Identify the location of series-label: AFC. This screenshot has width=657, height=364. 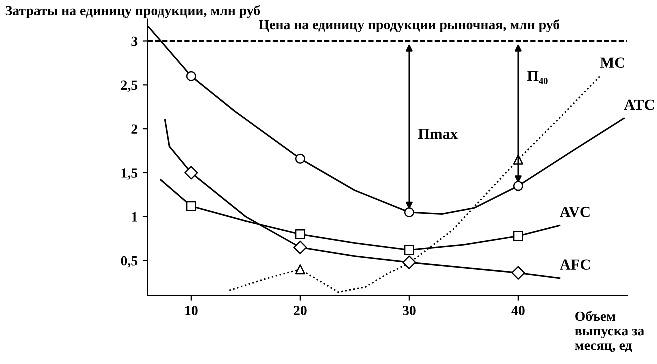
(575, 265).